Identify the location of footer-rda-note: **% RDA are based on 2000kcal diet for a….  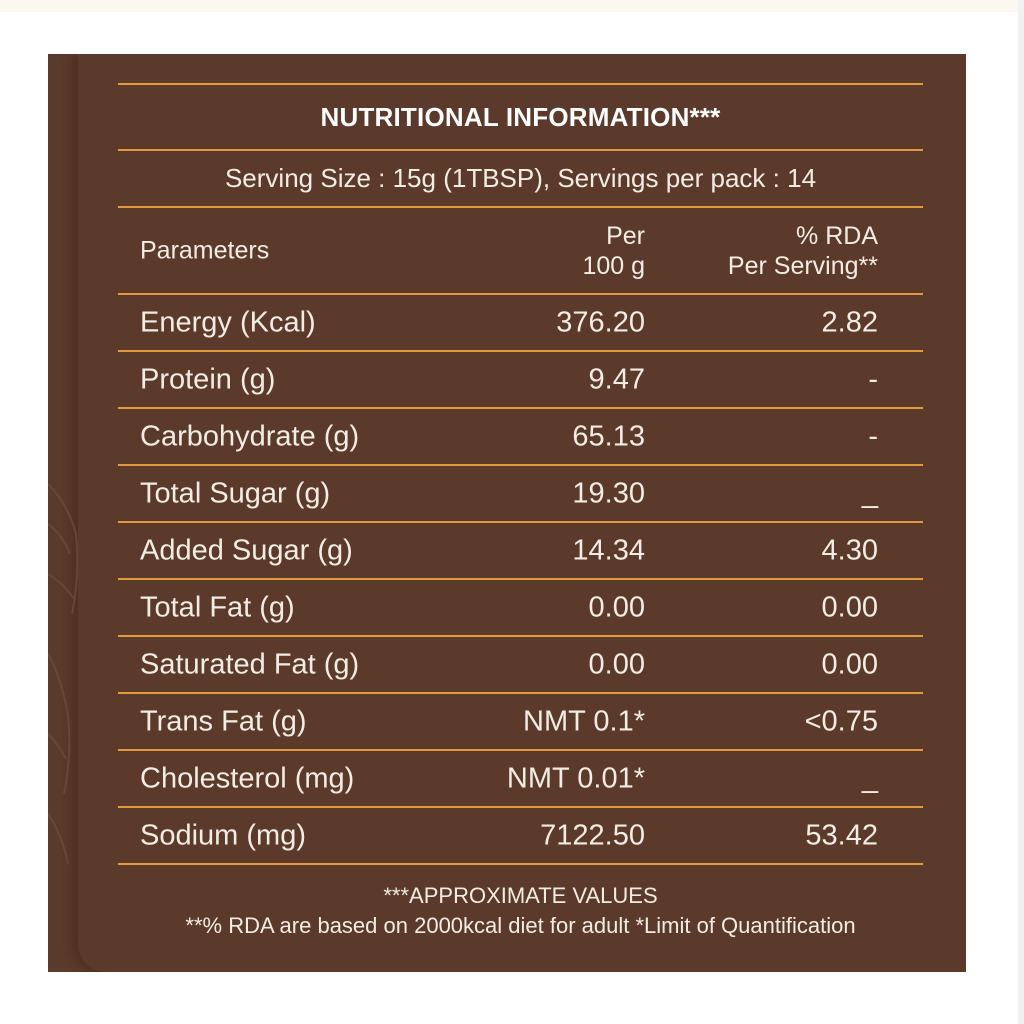
(520, 925).